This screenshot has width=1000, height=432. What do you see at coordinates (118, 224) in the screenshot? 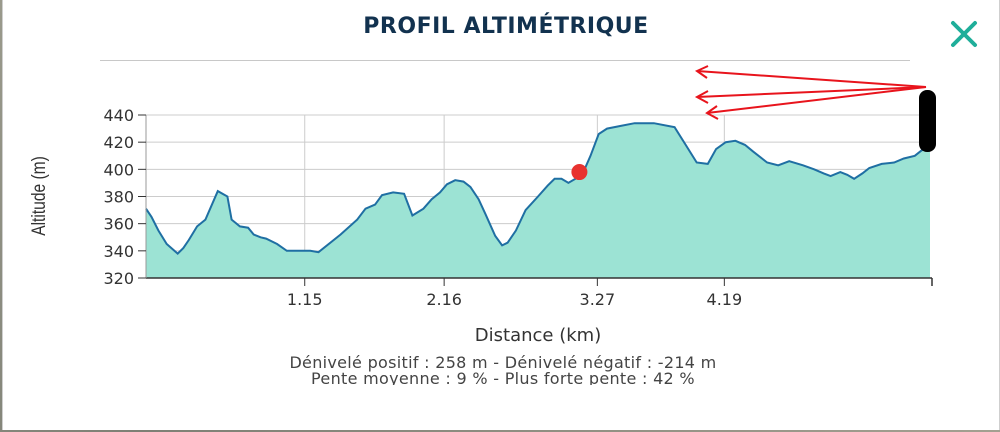
I see `y-tick-label: 360` at bounding box center [118, 224].